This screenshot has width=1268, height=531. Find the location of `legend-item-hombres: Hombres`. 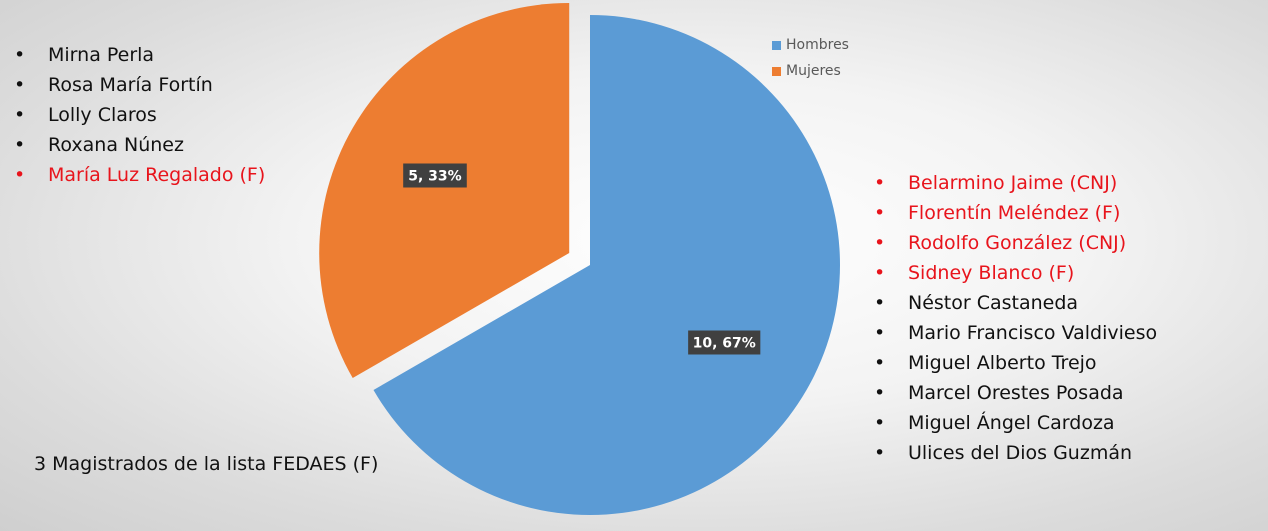

legend-item-hombres: Hombres is located at coordinates (810, 45).